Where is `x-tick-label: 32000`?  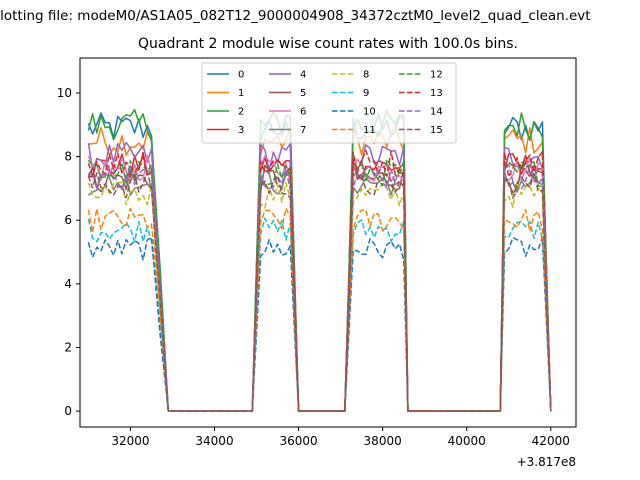
x-tick-label: 32000 is located at coordinates (130, 441).